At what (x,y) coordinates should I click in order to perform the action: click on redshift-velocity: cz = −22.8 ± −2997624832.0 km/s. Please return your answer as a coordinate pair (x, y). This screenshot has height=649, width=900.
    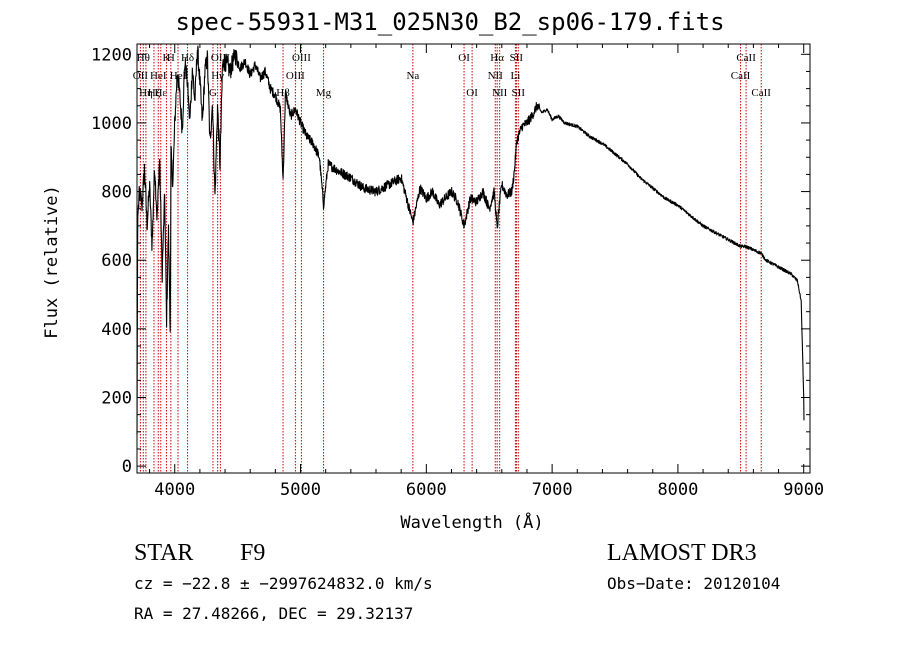
    Looking at the image, I should click on (283, 583).